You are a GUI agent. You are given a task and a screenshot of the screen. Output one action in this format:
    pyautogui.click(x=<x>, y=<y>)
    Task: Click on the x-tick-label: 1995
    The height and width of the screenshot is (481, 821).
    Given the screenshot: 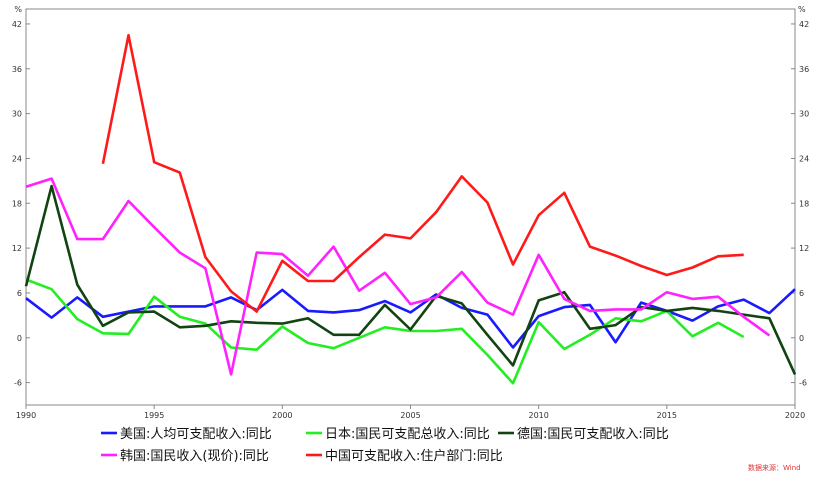 What is the action you would take?
    pyautogui.click(x=154, y=415)
    